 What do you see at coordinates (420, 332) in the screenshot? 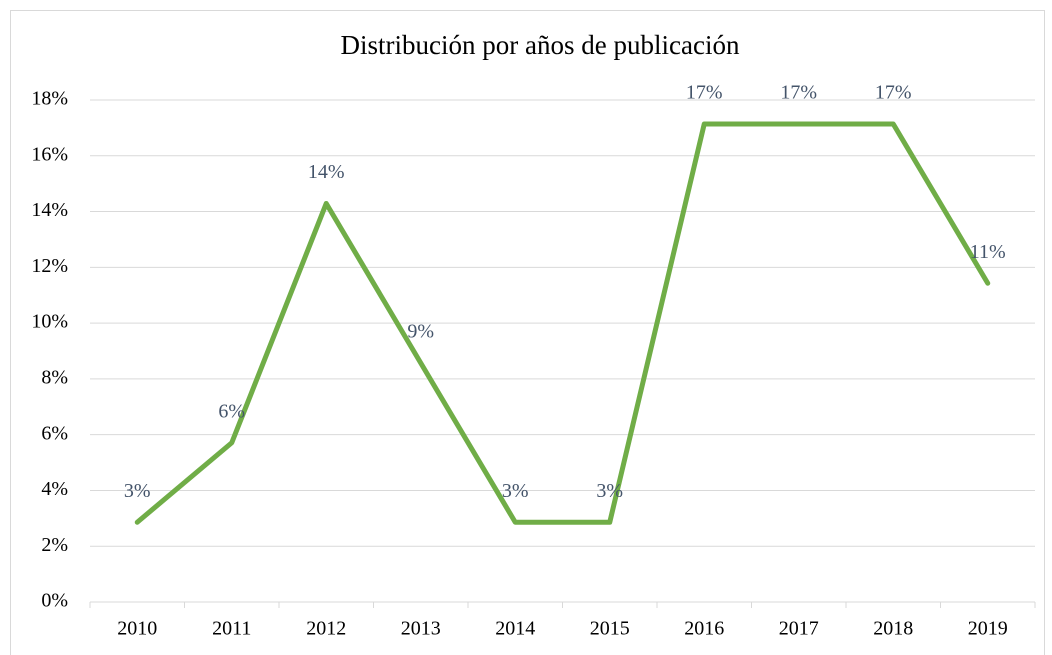
I see `data-label: 9%` at bounding box center [420, 332].